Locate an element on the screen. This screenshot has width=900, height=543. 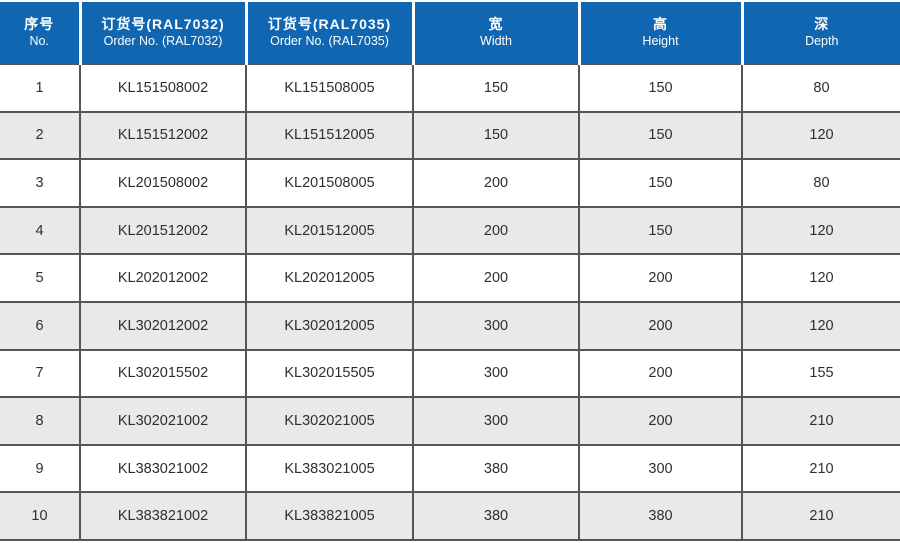
cell-no: 7 is located at coordinates (40, 374).